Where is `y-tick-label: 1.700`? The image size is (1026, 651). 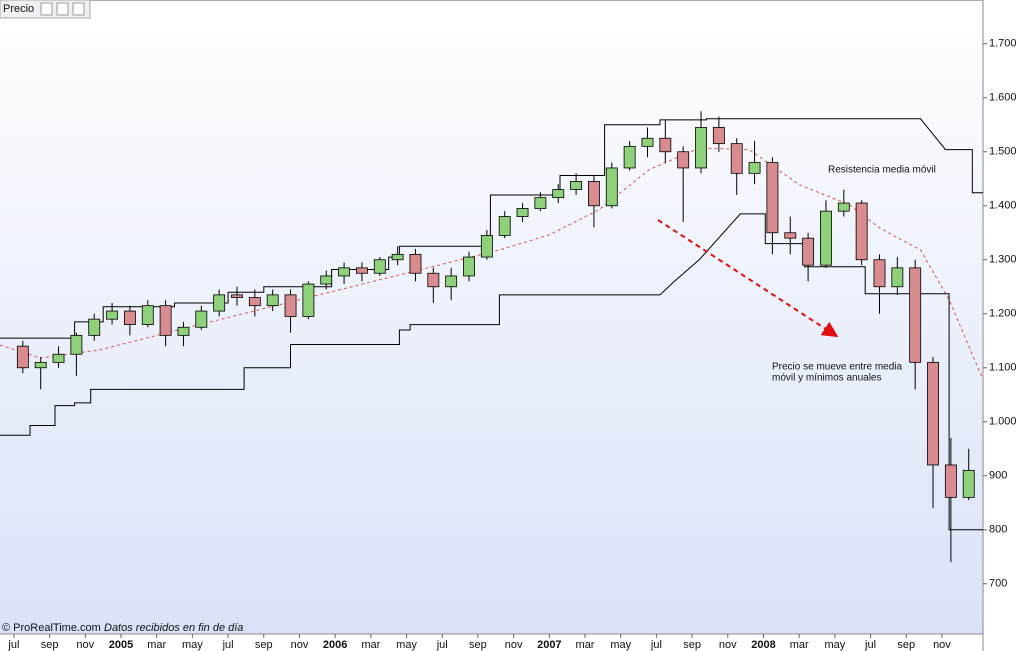
y-tick-label: 1.700 is located at coordinates (1003, 44).